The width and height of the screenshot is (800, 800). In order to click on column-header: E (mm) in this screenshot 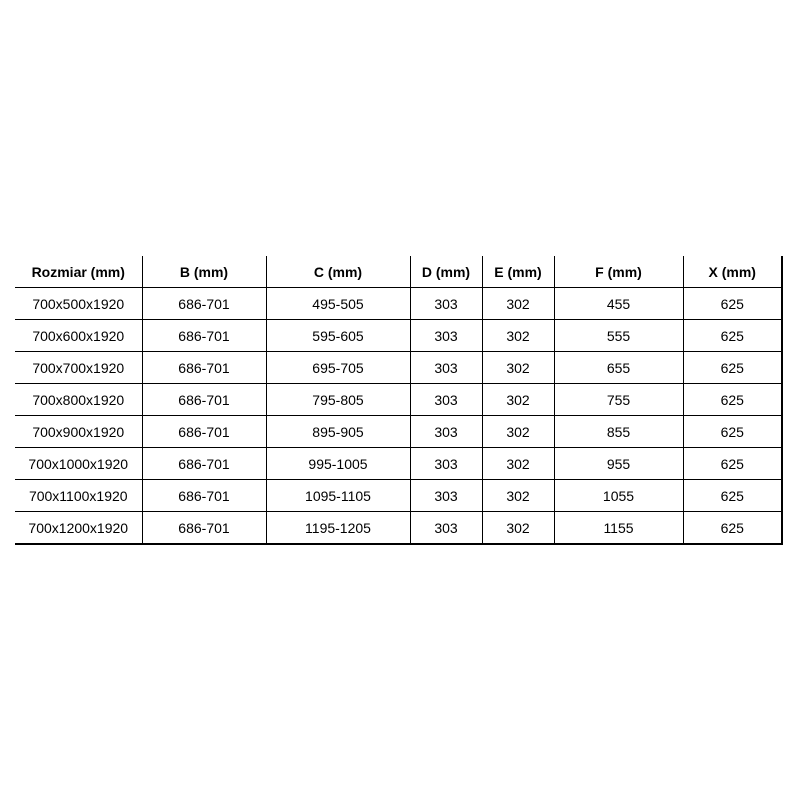, I will do `click(517, 272)`.